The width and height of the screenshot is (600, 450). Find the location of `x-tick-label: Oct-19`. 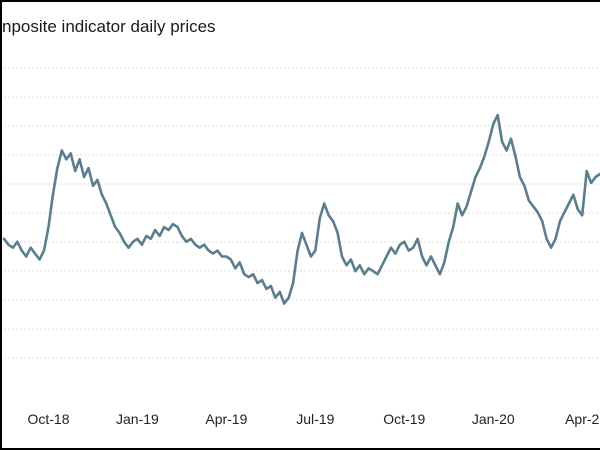

x-tick-label: Oct-19 is located at coordinates (404, 419).